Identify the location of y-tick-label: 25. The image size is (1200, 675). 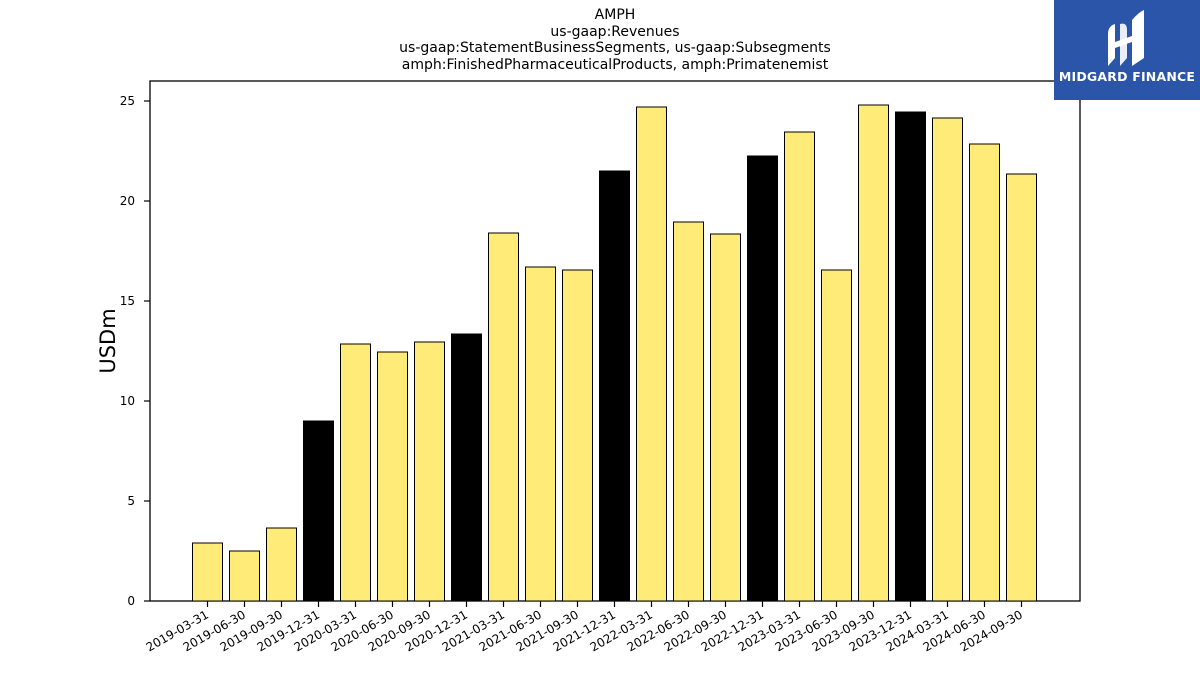
(127, 101).